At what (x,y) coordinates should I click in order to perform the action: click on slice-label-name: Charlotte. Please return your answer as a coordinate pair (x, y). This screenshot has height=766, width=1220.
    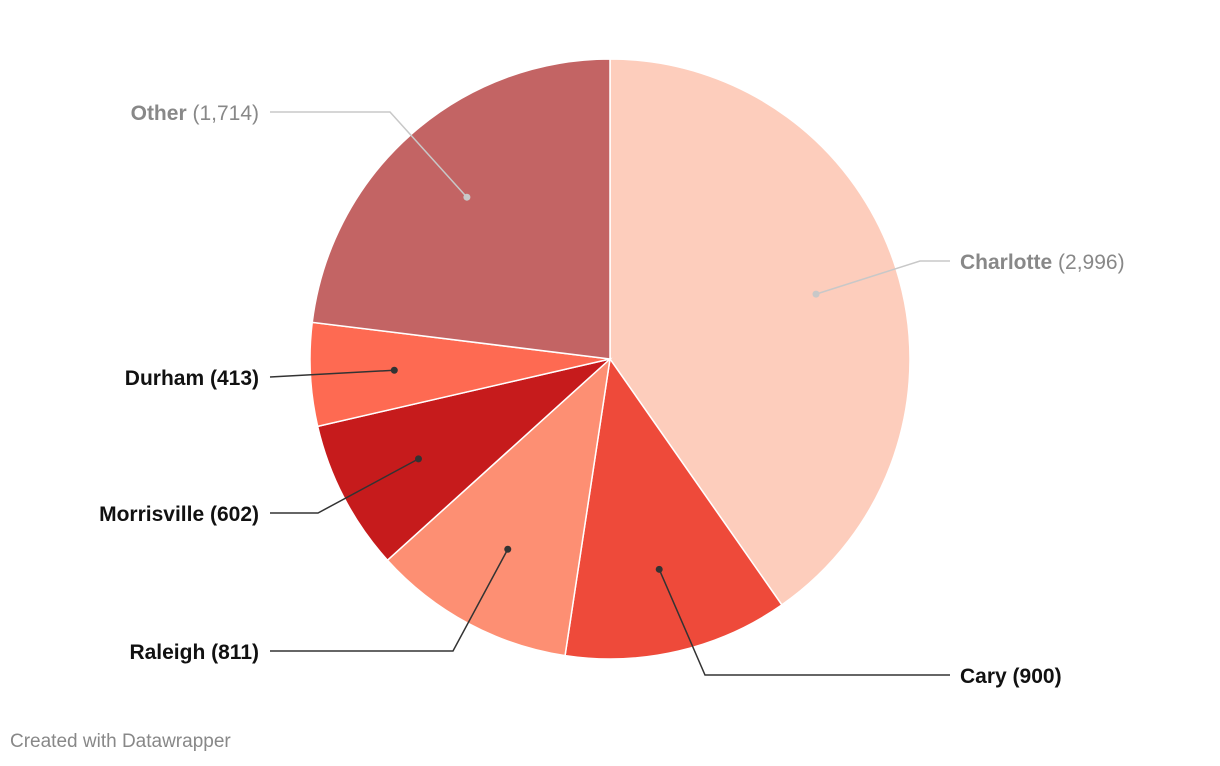
    Looking at the image, I should click on (1006, 262).